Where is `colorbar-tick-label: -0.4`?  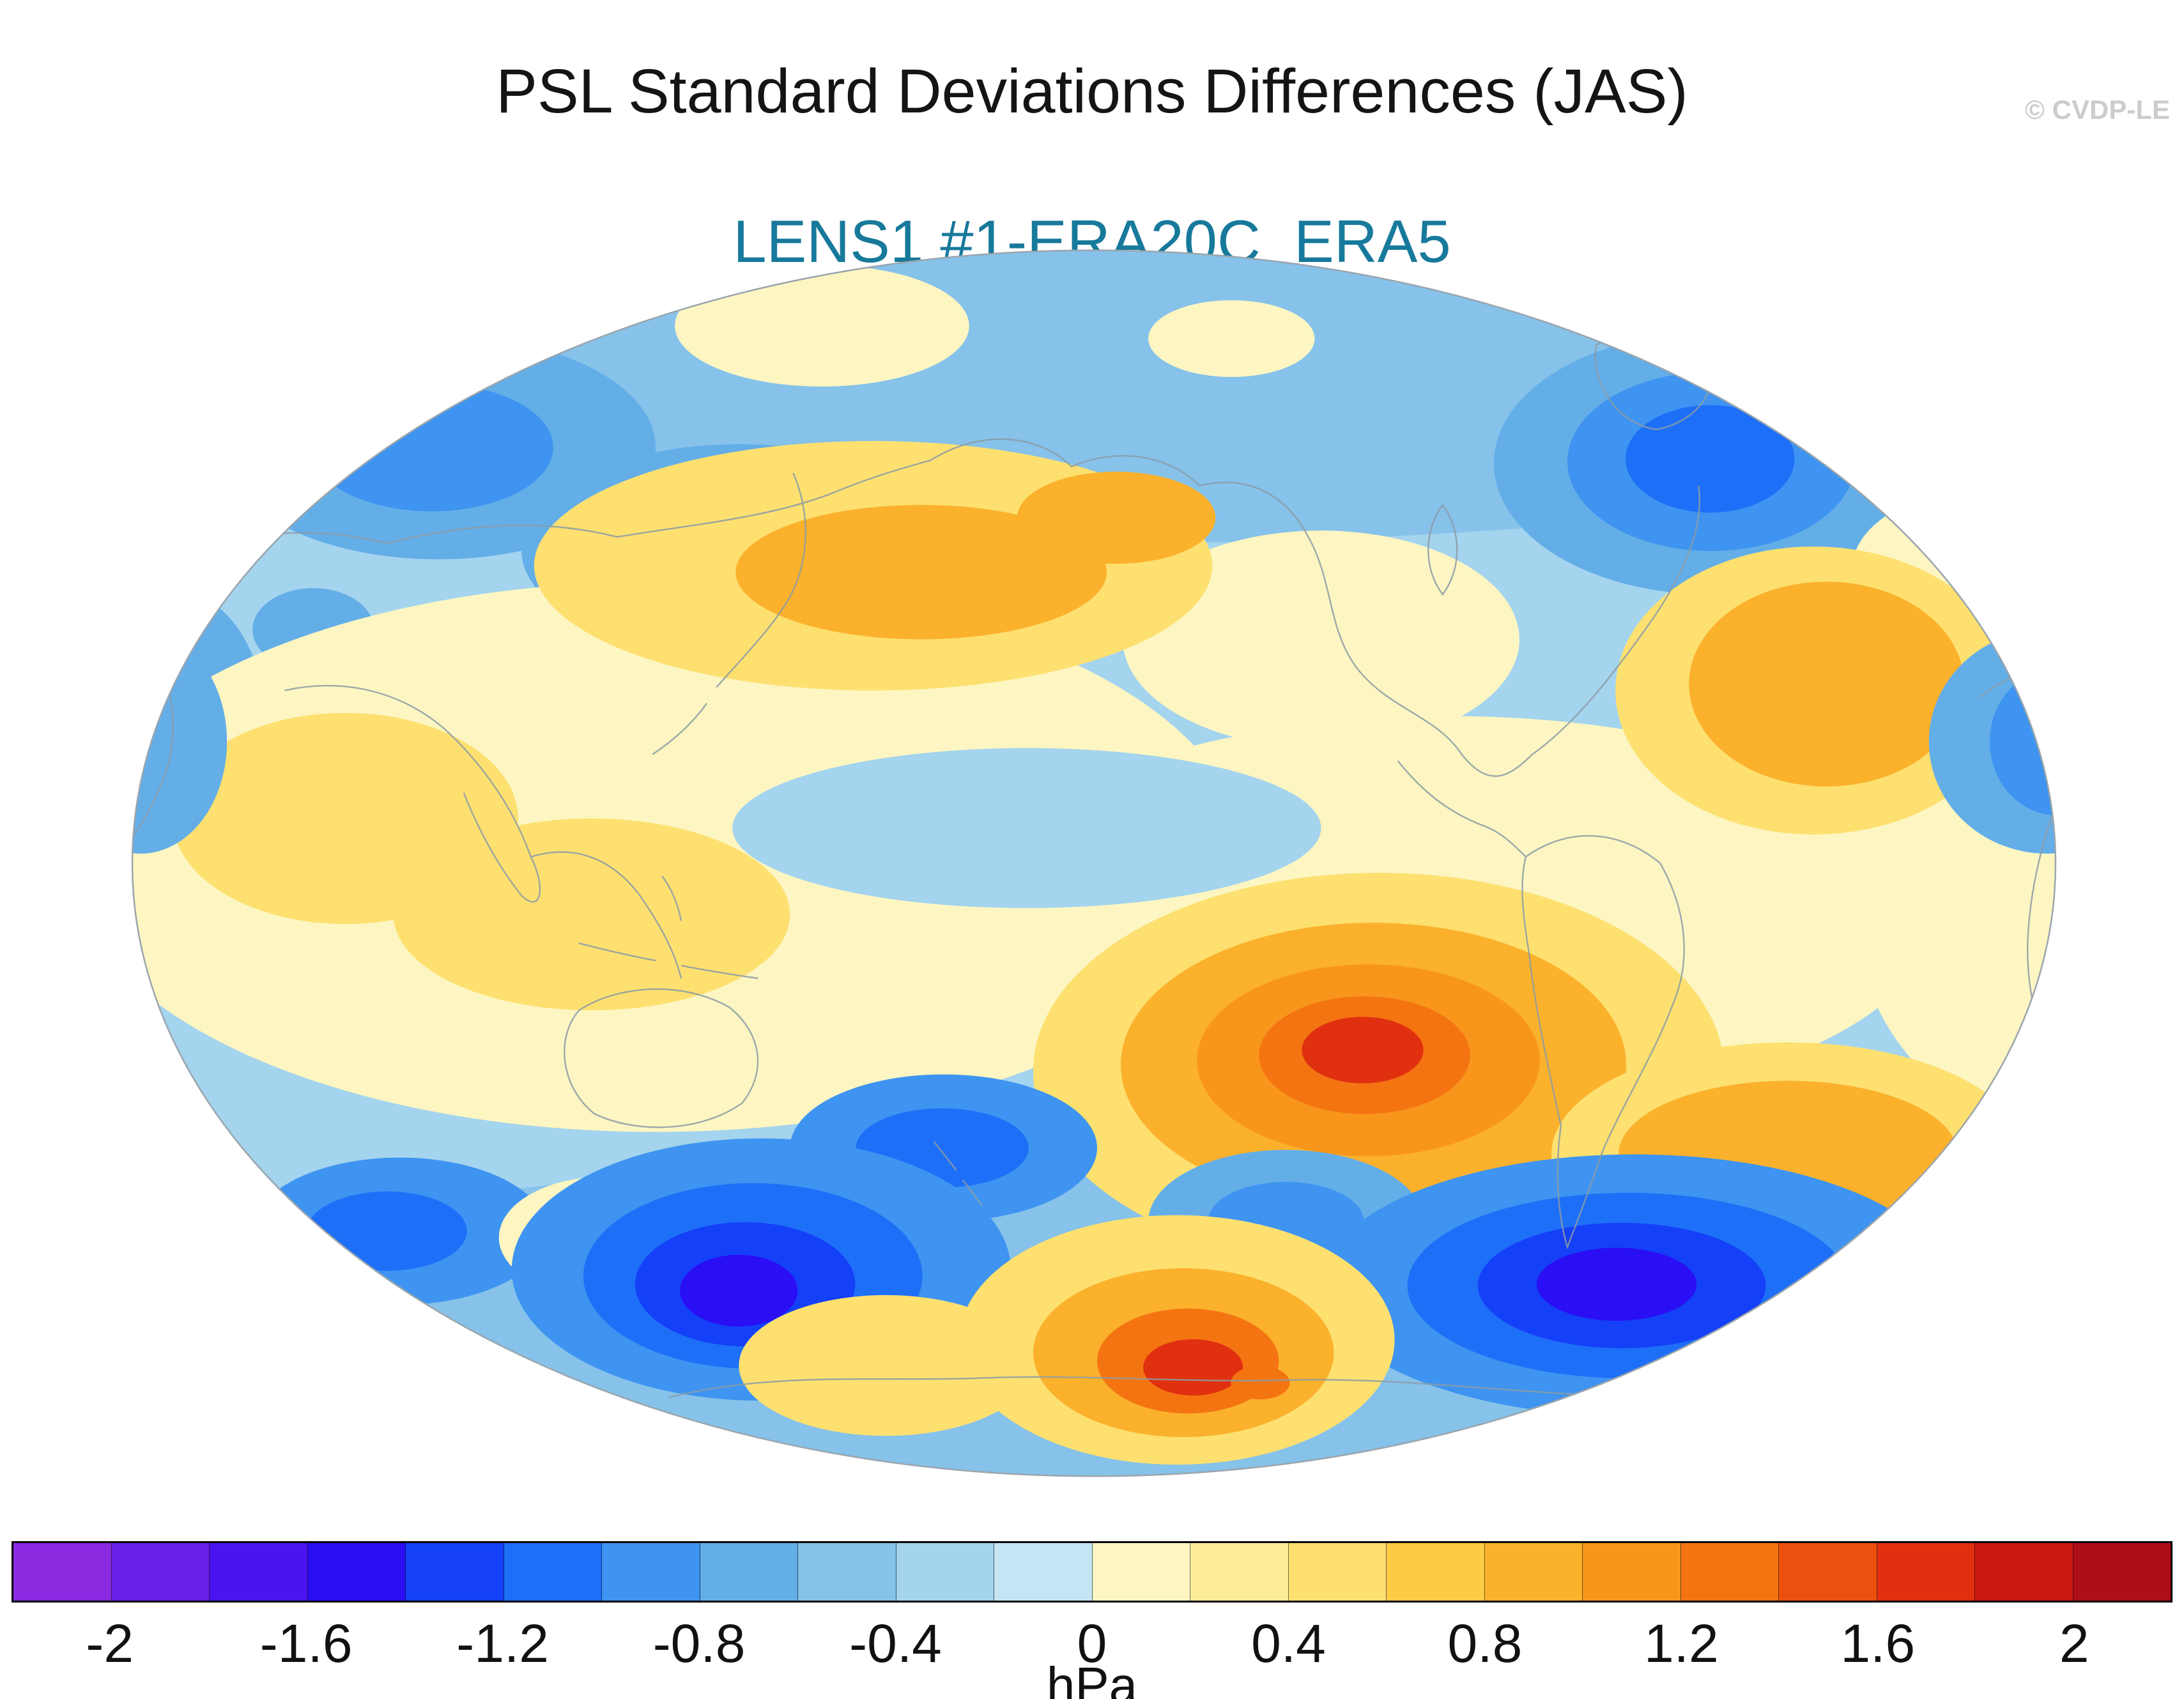
colorbar-tick-label: -0.4 is located at coordinates (895, 1643).